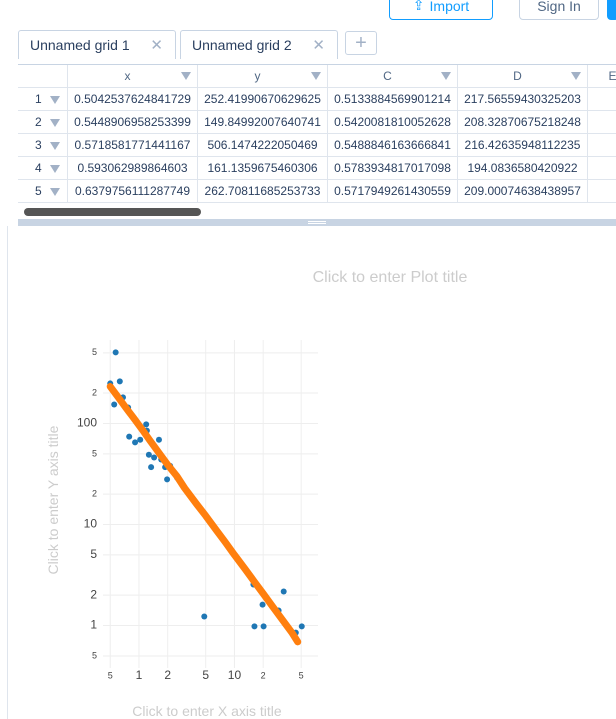 The width and height of the screenshot is (616, 719). I want to click on sign-in-button: Sign In, so click(559, 10).